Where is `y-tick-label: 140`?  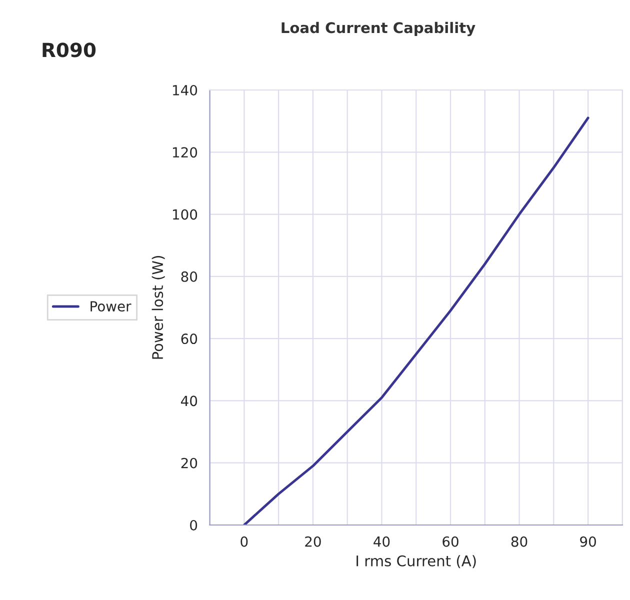
y-tick-label: 140 is located at coordinates (185, 90).